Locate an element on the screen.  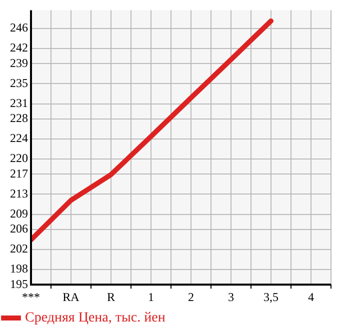
y-tick-label: 228 is located at coordinates (19, 118).